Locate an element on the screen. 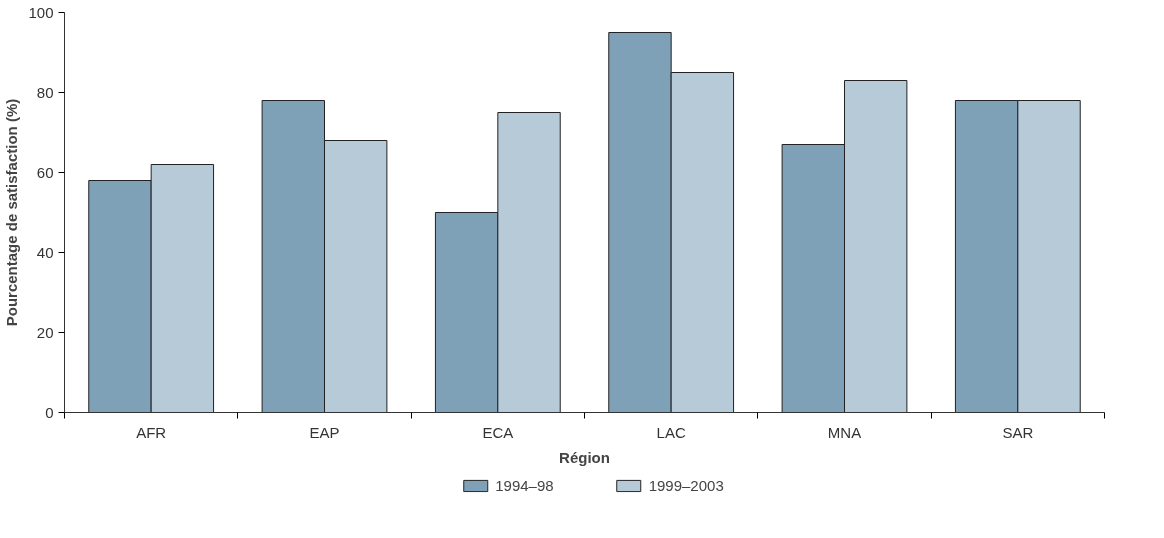  x-tick-label: LAC is located at coordinates (671, 432).